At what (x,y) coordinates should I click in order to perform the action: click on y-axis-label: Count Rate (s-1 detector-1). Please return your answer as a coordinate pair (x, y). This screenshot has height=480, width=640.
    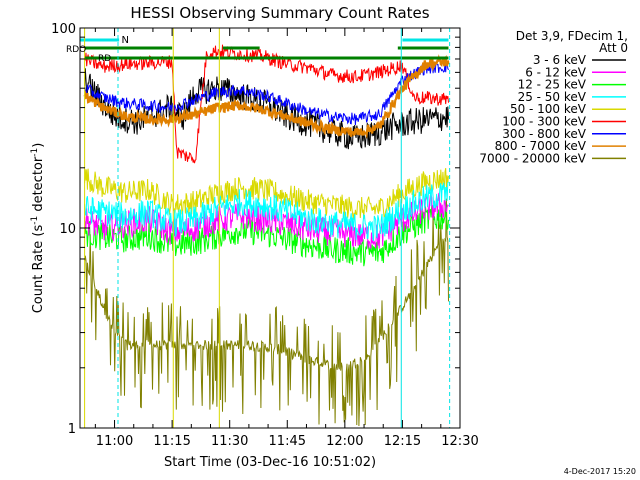
    Looking at the image, I should click on (38, 228).